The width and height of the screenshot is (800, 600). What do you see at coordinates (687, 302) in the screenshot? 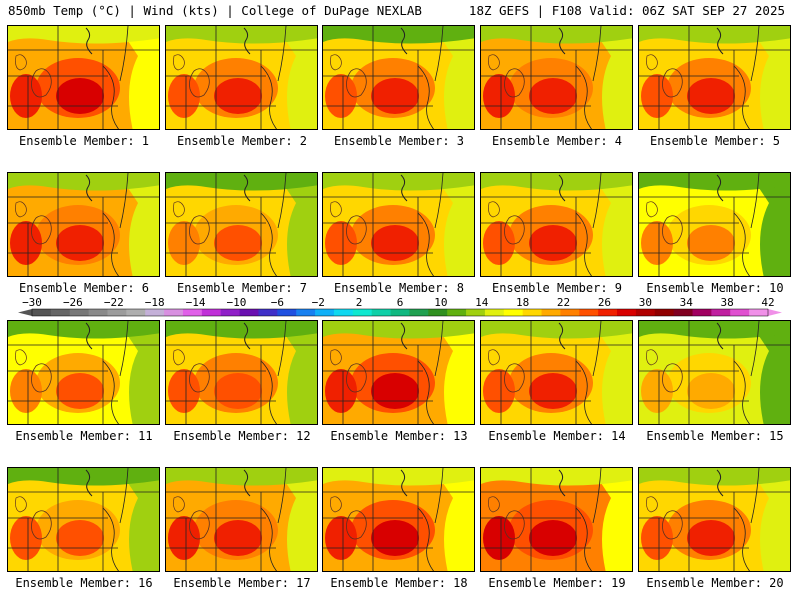
I see `colorbar-tick-label: 34` at bounding box center [687, 302].